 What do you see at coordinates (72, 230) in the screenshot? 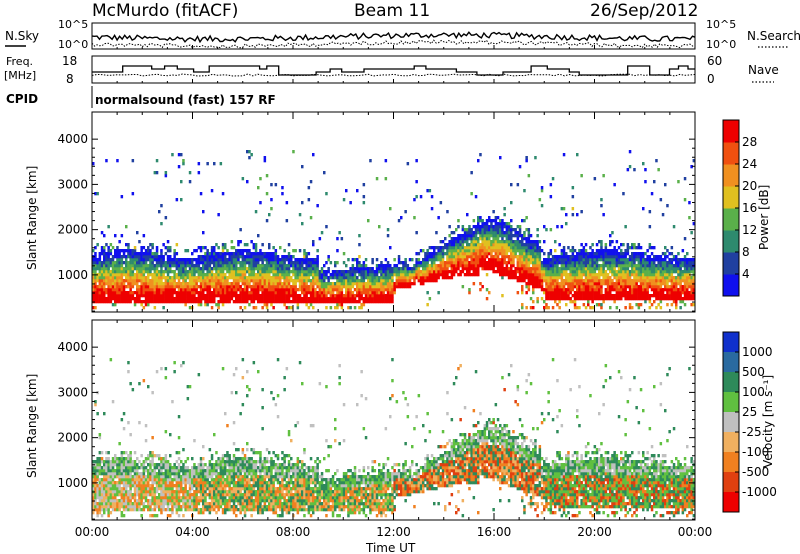
I see `ytick-label: 2000` at bounding box center [72, 230].